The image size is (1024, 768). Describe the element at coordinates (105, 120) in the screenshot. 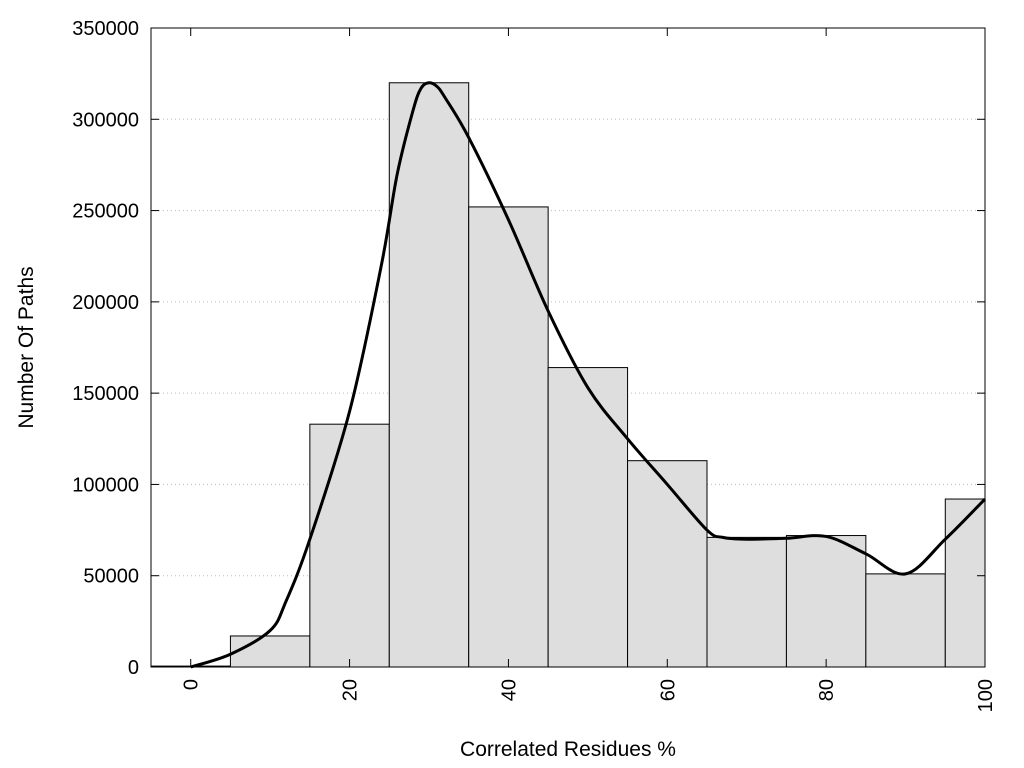

I see `y-tick-label: 300000` at that location.